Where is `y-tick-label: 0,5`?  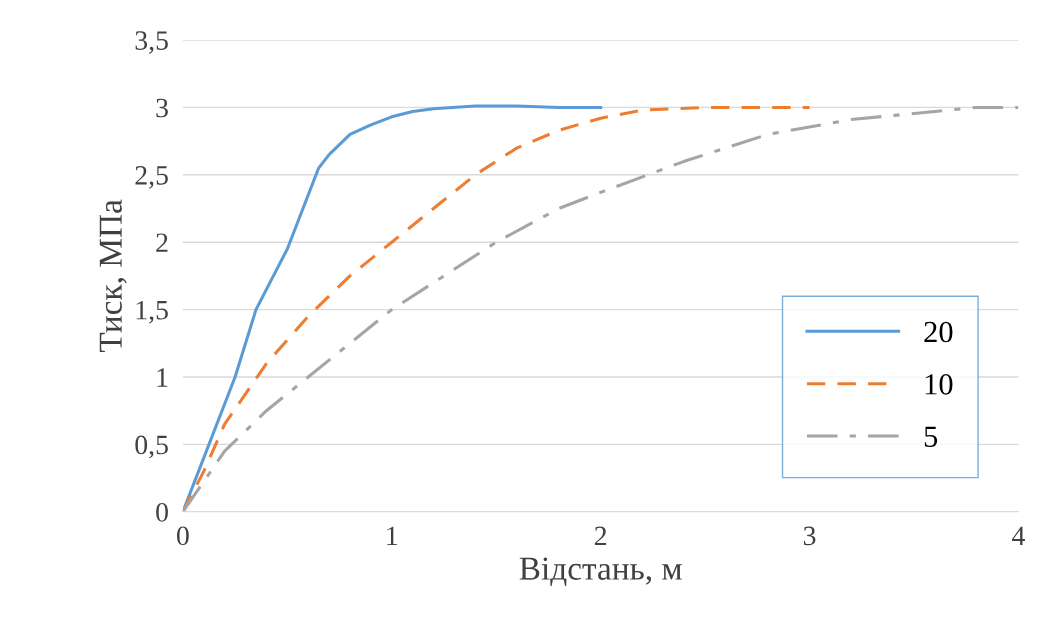 y-tick-label: 0,5 is located at coordinates (151, 447).